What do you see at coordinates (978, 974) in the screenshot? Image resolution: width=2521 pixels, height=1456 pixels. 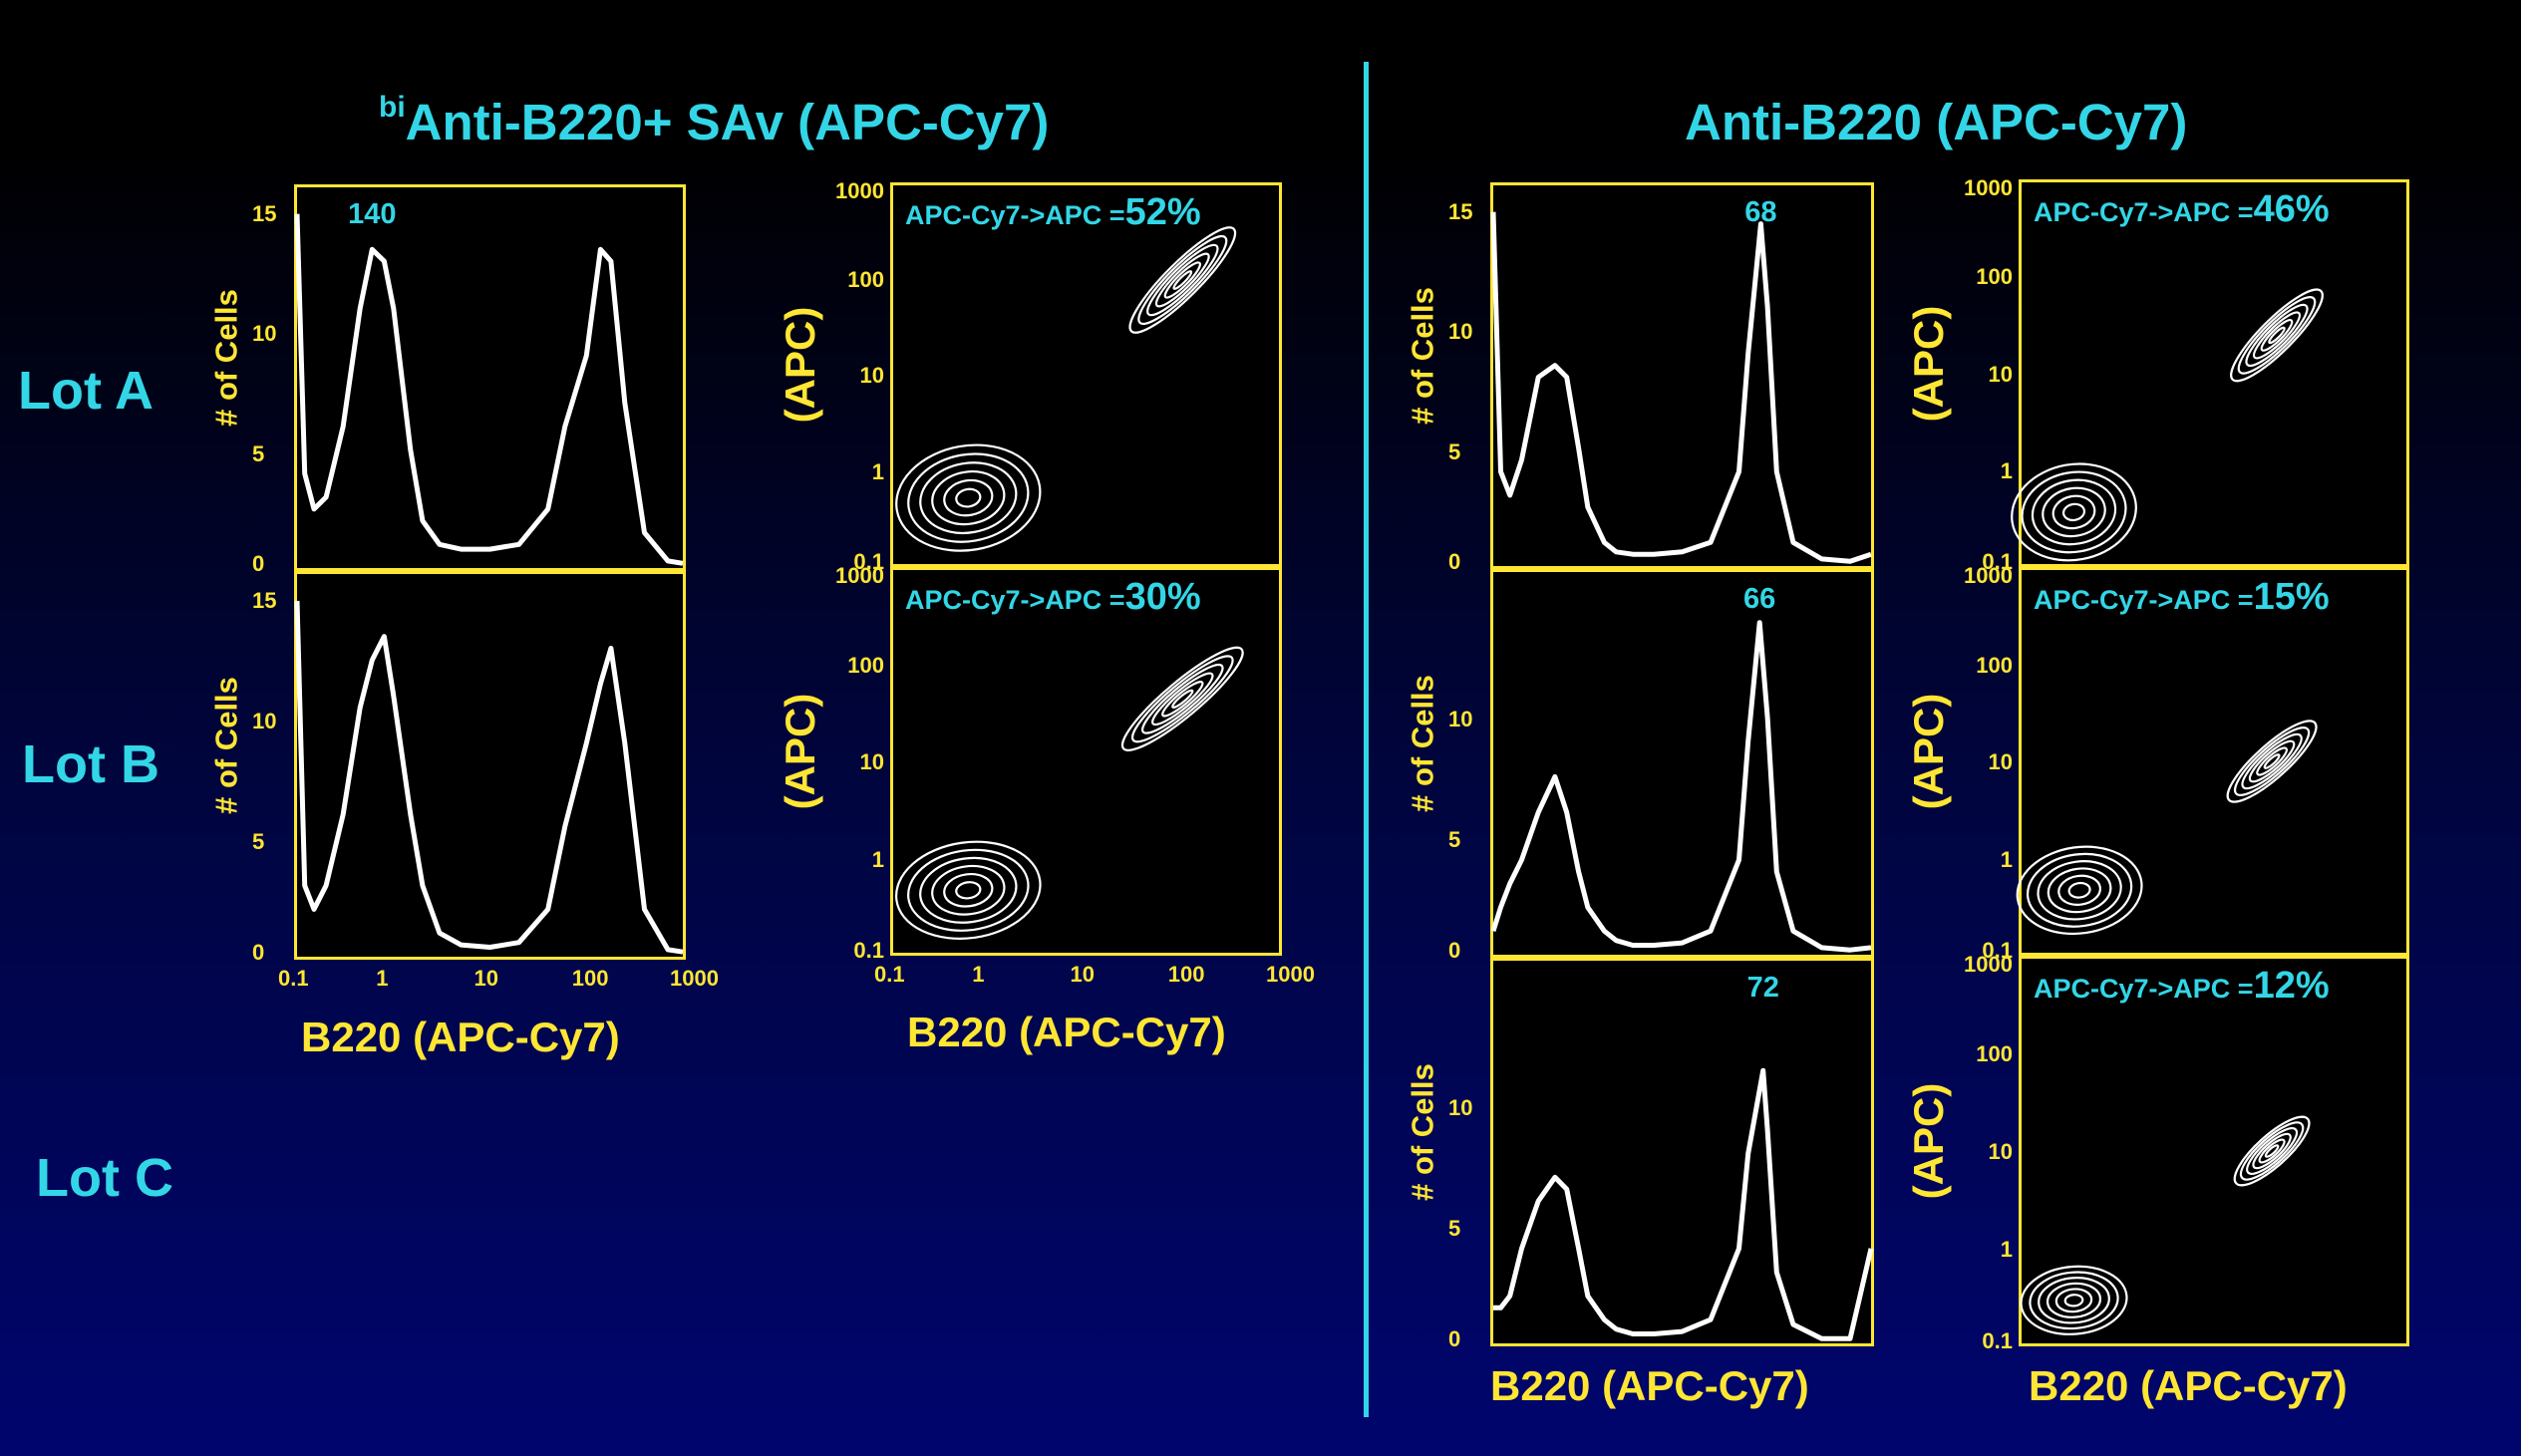 I see `contour-x-tick: 1` at bounding box center [978, 974].